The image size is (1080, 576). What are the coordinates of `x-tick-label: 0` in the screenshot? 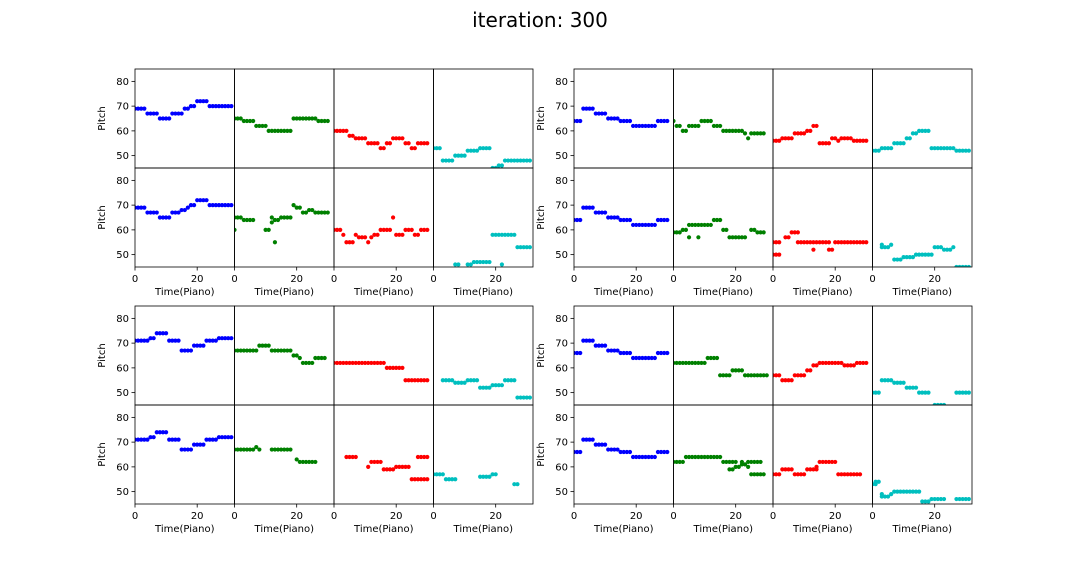 It's located at (872, 516).